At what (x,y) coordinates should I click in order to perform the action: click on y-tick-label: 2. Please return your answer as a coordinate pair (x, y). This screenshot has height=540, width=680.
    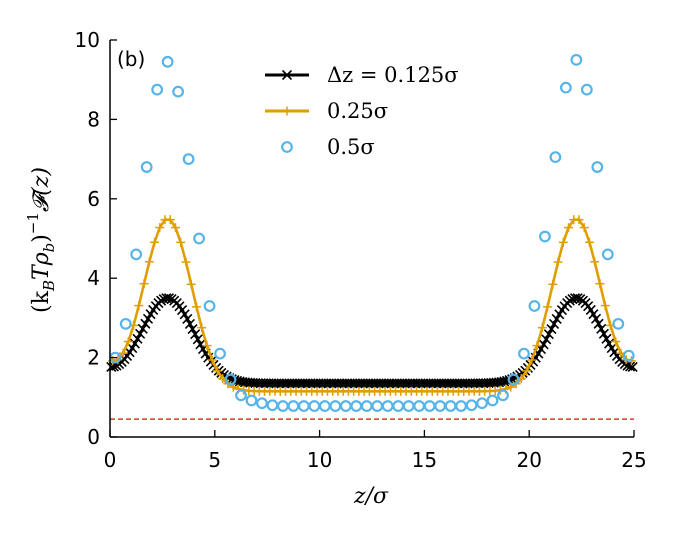
    Looking at the image, I should click on (93, 358).